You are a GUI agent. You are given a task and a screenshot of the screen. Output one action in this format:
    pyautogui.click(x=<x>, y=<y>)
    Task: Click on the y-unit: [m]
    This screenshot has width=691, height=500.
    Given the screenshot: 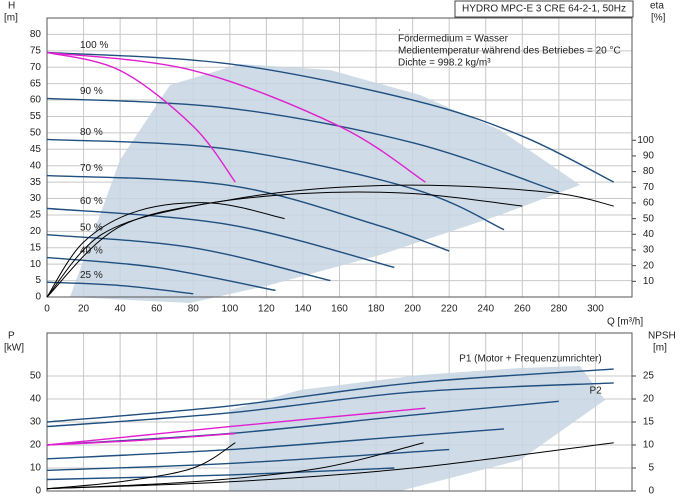 What is the action you would take?
    pyautogui.click(x=11, y=18)
    